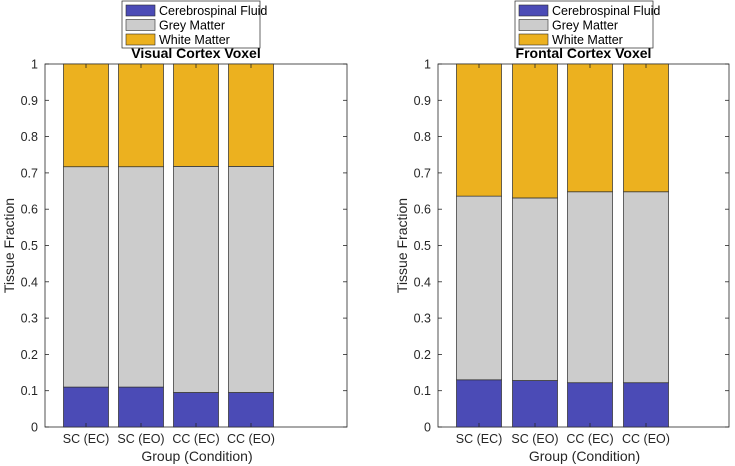 The height and width of the screenshot is (466, 735). What do you see at coordinates (584, 53) in the screenshot?
I see `chart-title: Frontal Cortex Voxel` at bounding box center [584, 53].